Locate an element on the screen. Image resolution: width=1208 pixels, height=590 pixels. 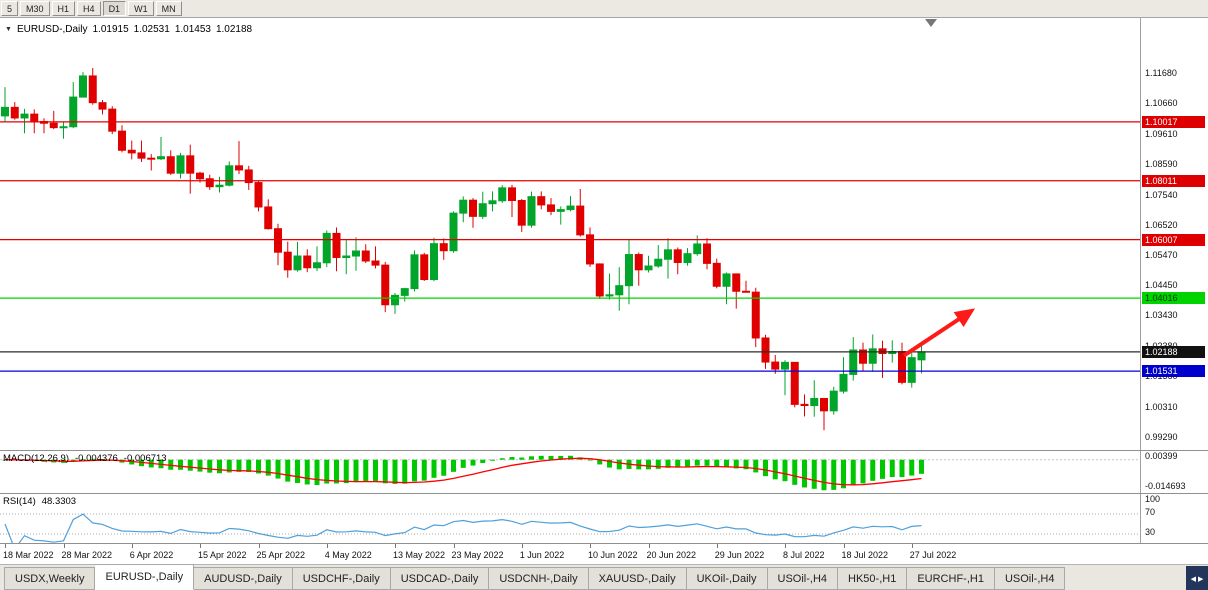
chart-collapse-icon: ▼ is located at coordinates (8, 29).